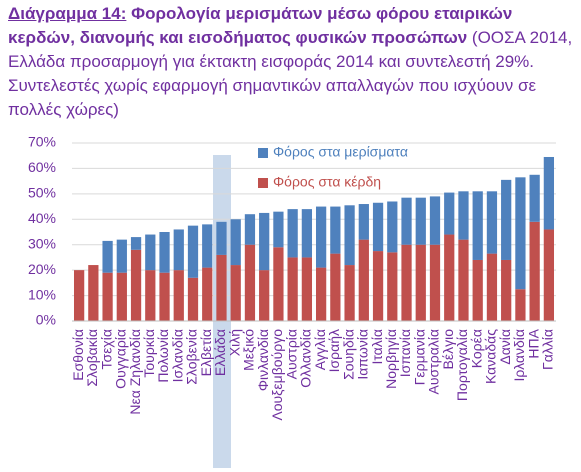 Image resolution: width=581 pixels, height=472 pixels. I want to click on x-tick-label: Λουξεμβούργο, so click(277, 375).